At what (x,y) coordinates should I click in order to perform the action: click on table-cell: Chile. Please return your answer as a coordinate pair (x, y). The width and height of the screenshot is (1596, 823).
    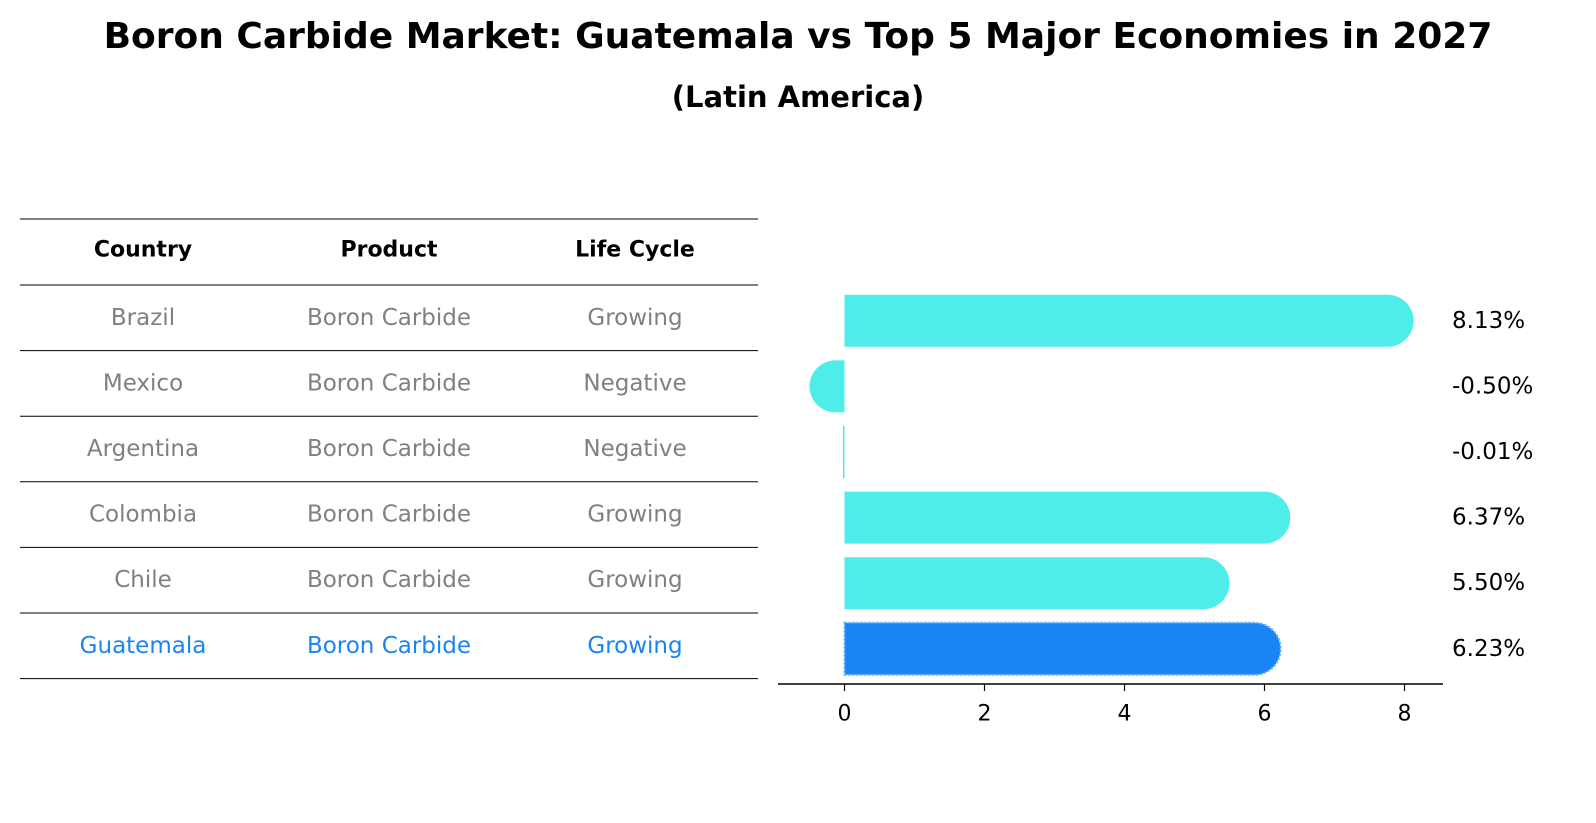
    Looking at the image, I should click on (143, 580).